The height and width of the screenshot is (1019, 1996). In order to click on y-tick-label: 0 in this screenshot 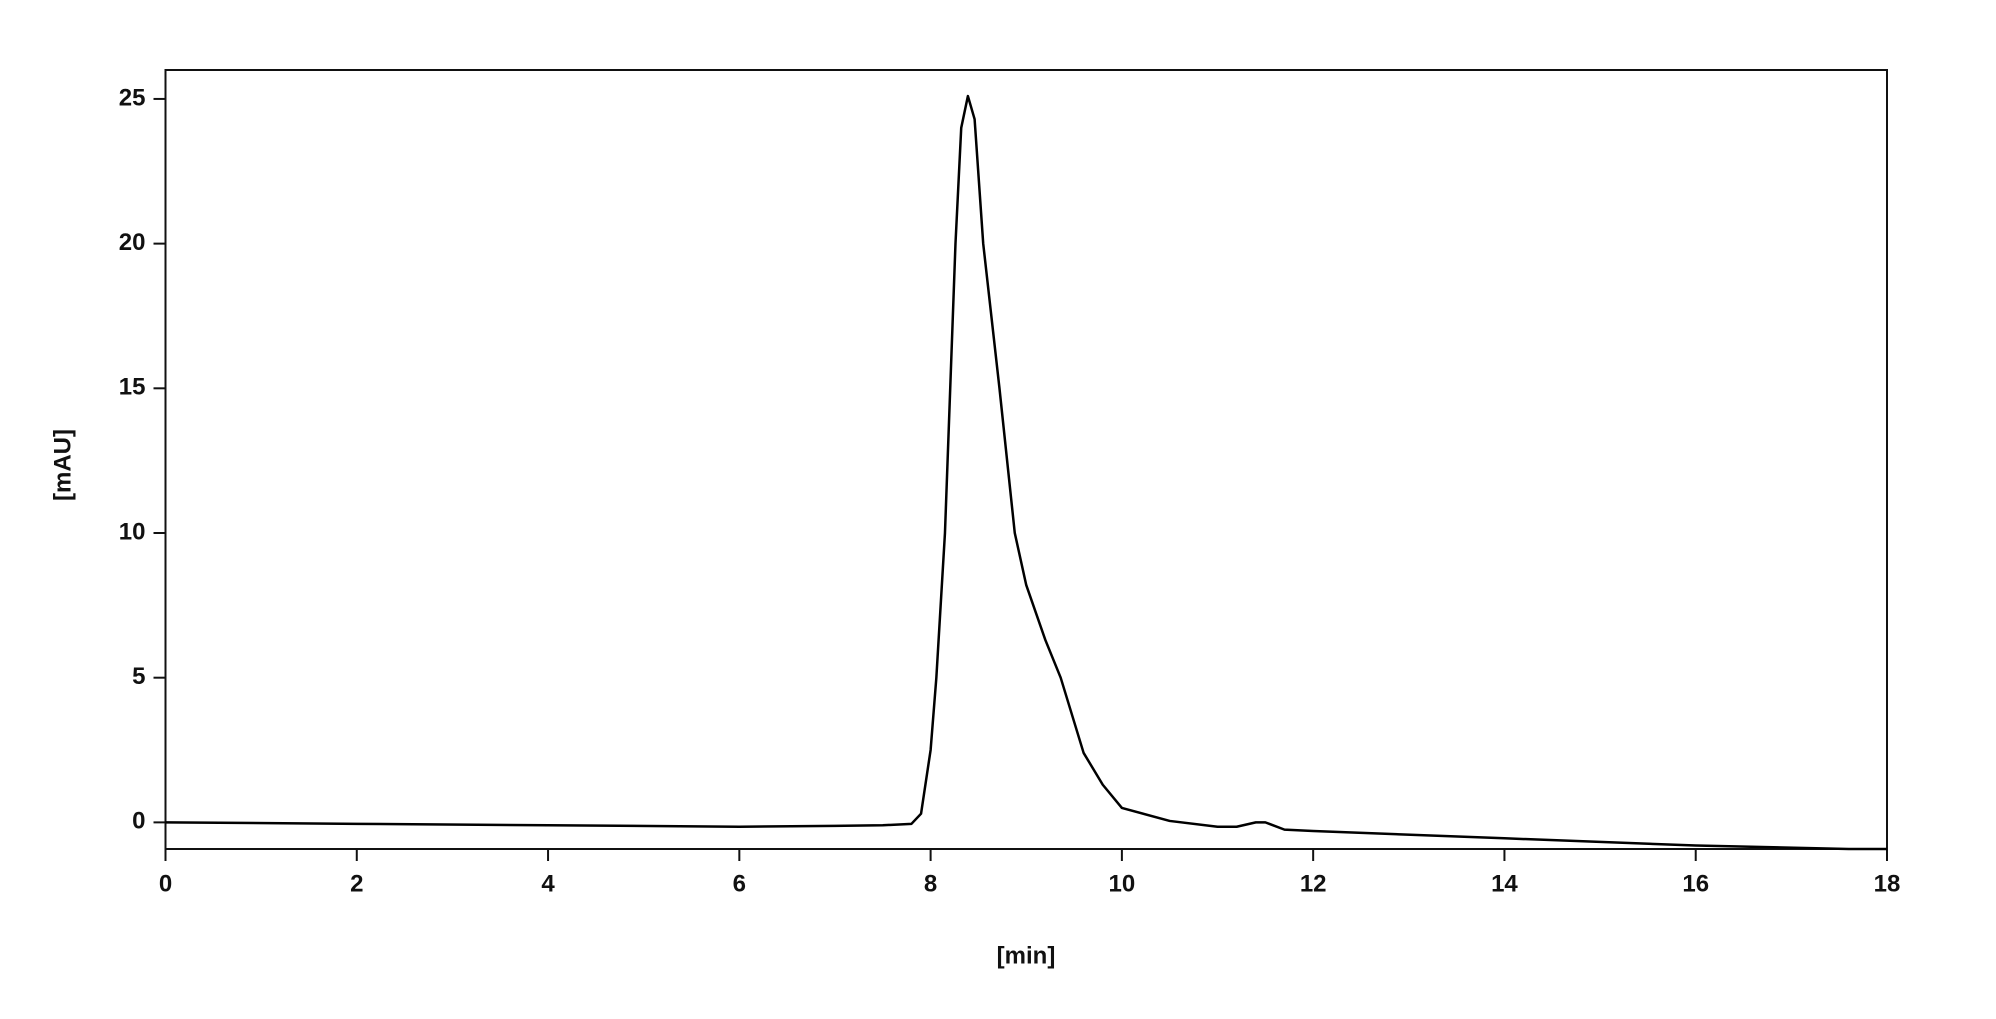, I will do `click(138, 821)`.